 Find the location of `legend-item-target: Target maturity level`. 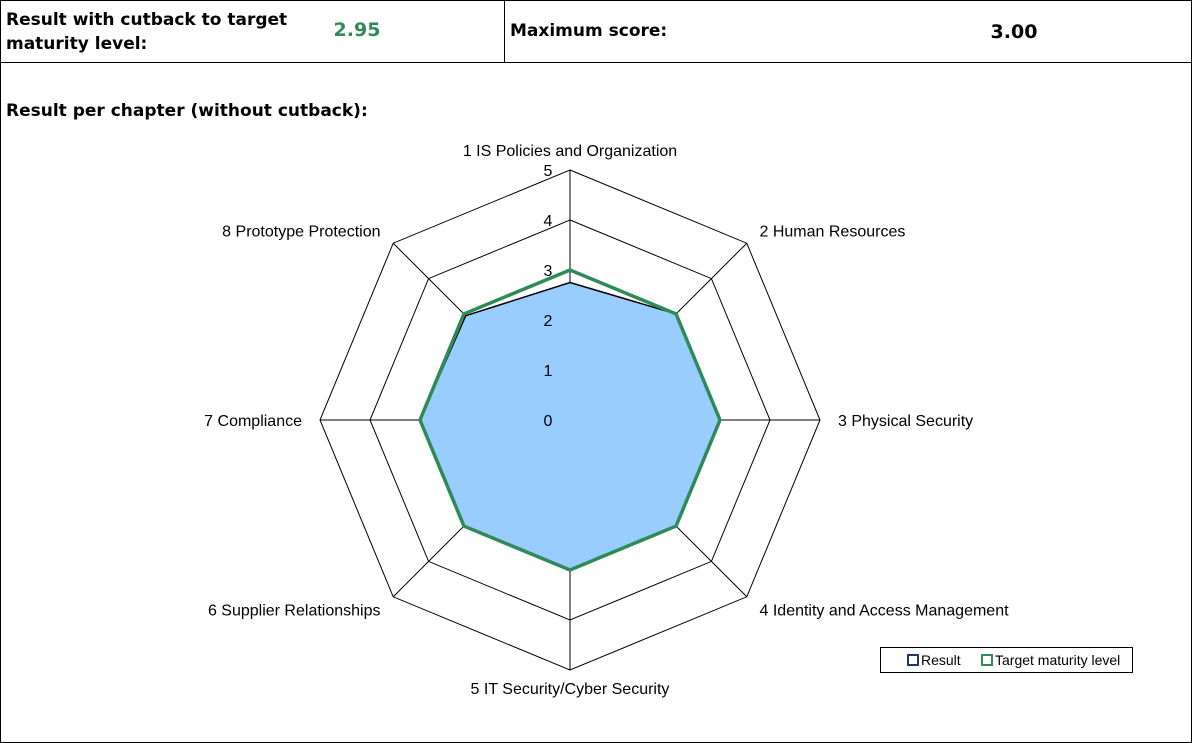

legend-item-target: Target maturity level is located at coordinates (1050, 660).